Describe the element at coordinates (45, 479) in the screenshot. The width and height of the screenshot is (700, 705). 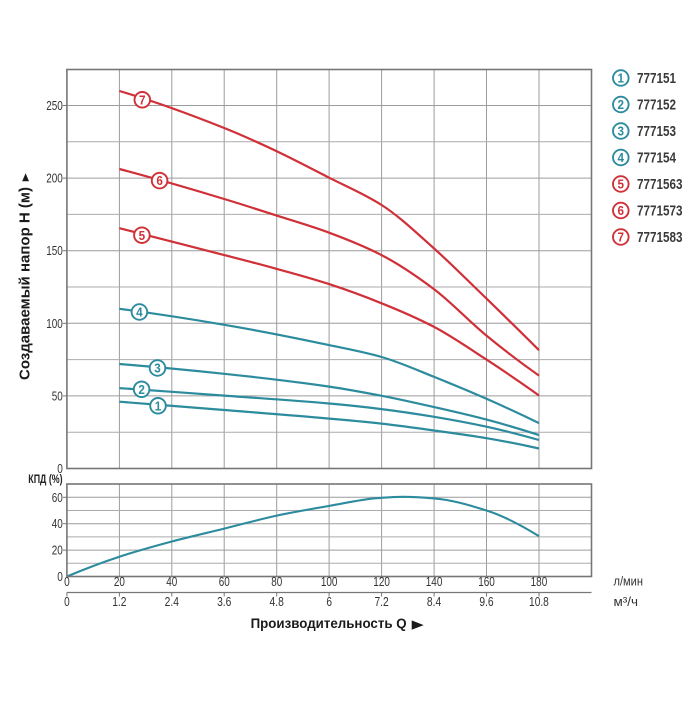
I see `svg-text: КПД (%)` at that location.